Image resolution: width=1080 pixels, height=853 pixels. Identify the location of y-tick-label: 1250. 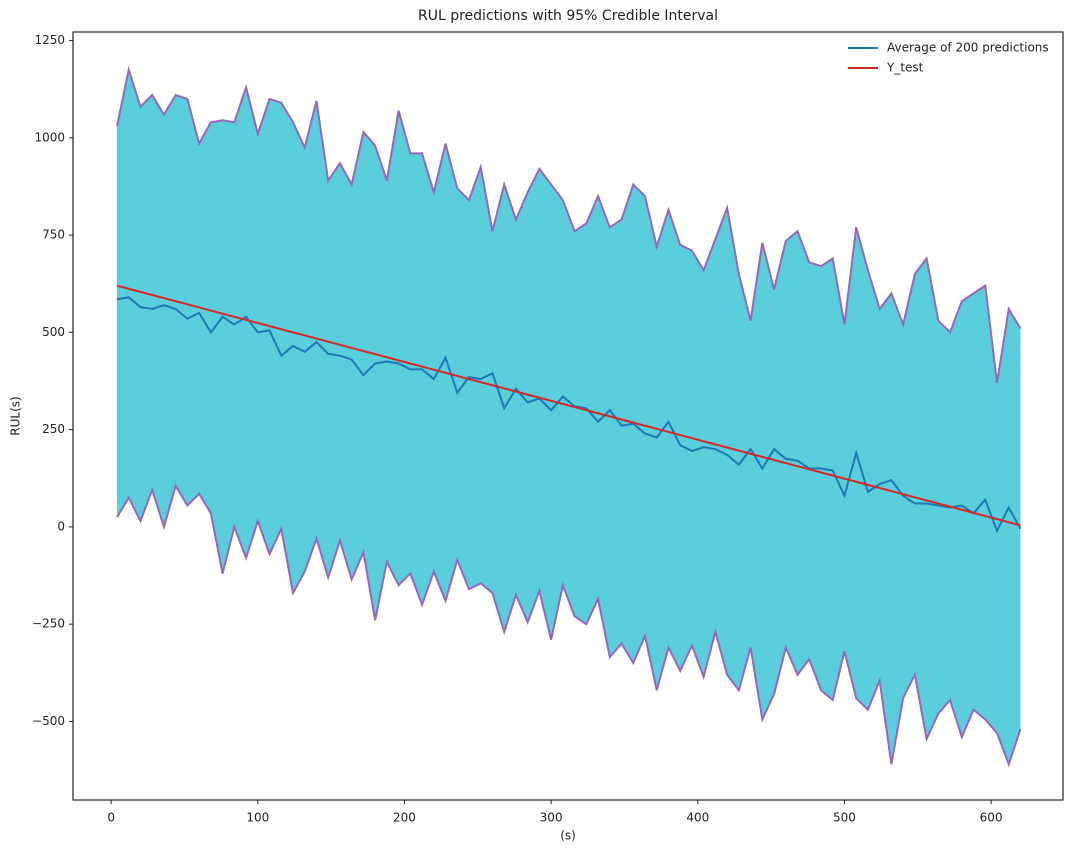
(49, 40).